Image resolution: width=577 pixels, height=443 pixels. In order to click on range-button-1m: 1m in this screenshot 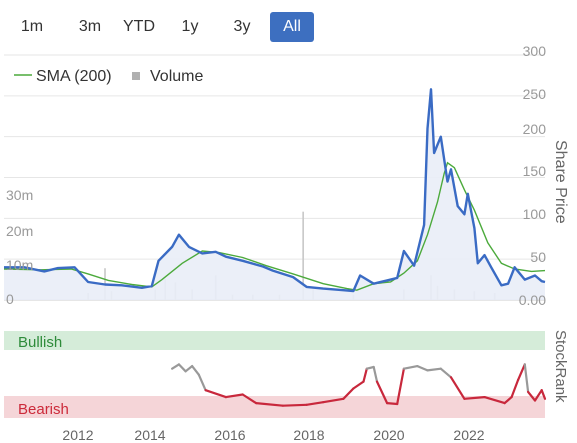, I will do `click(32, 26)`.